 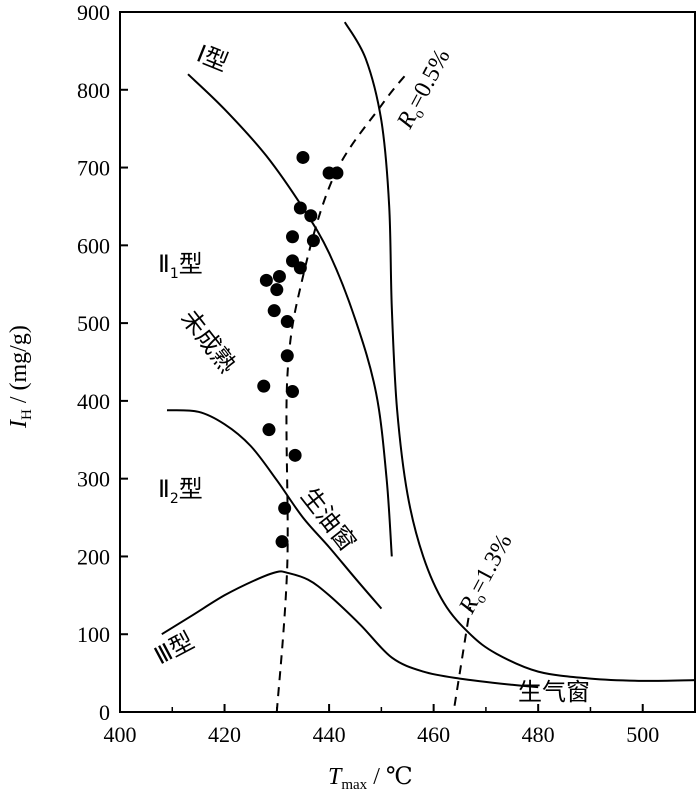 What do you see at coordinates (120, 734) in the screenshot?
I see `x-tick-label: 400` at bounding box center [120, 734].